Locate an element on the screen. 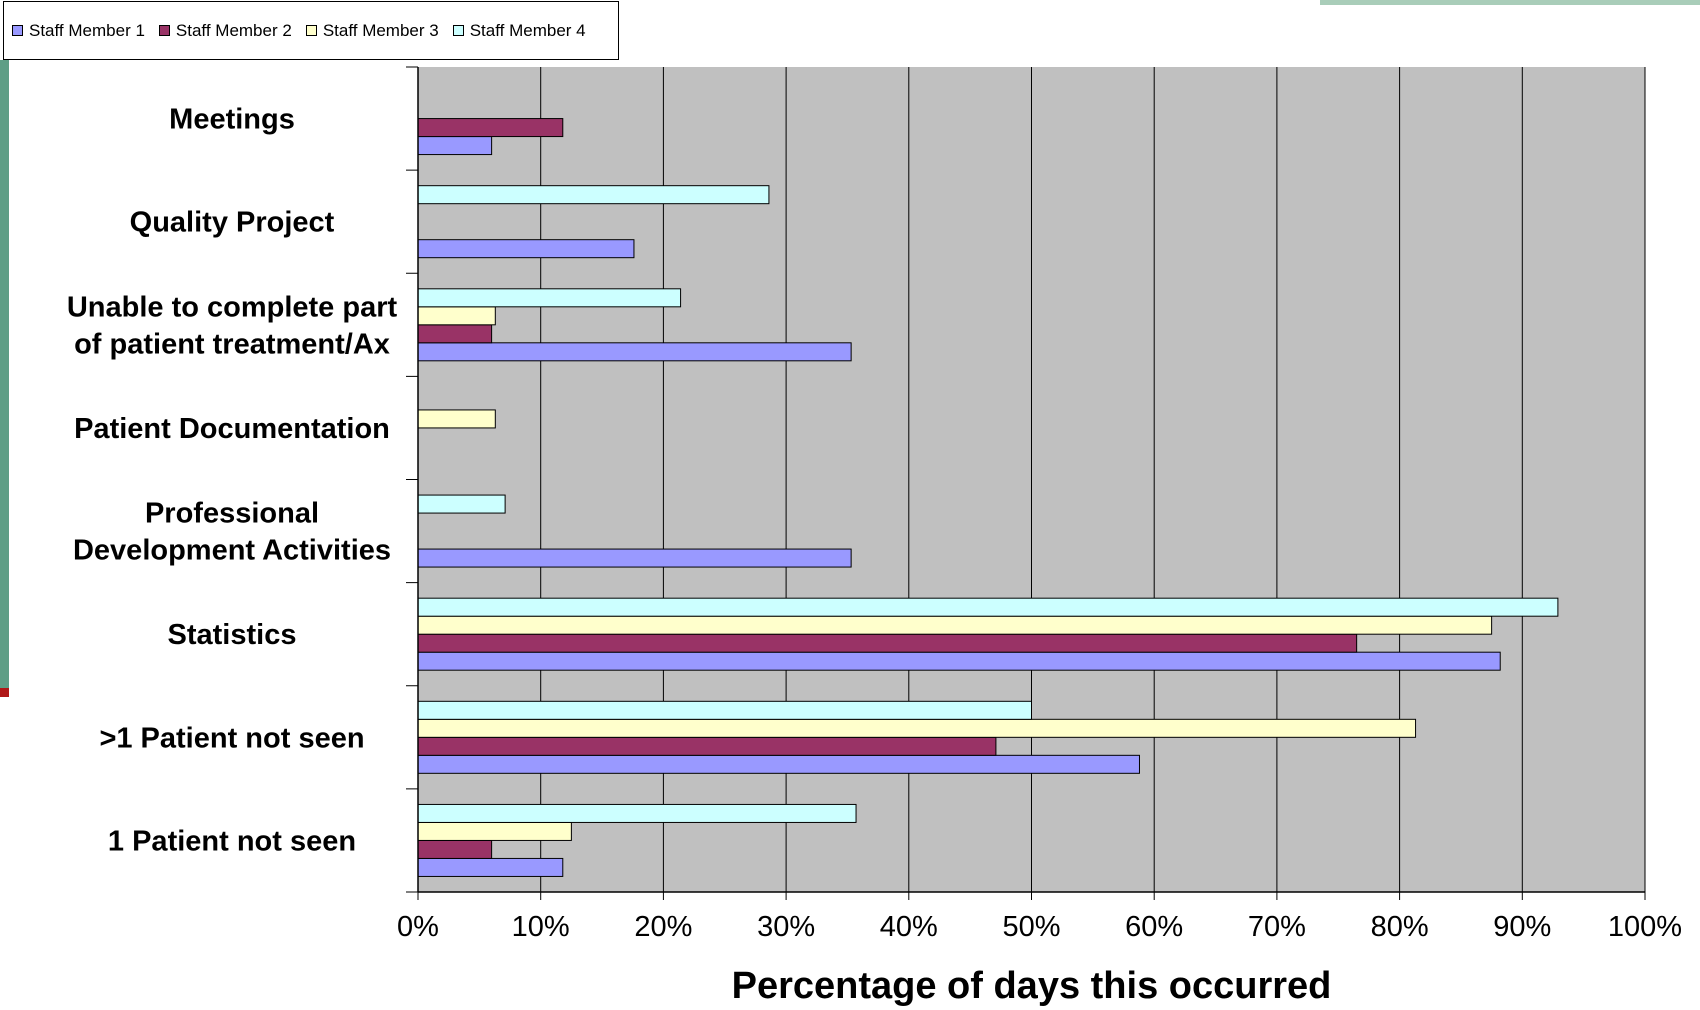  x-tick-label: 50% is located at coordinates (1031, 927).